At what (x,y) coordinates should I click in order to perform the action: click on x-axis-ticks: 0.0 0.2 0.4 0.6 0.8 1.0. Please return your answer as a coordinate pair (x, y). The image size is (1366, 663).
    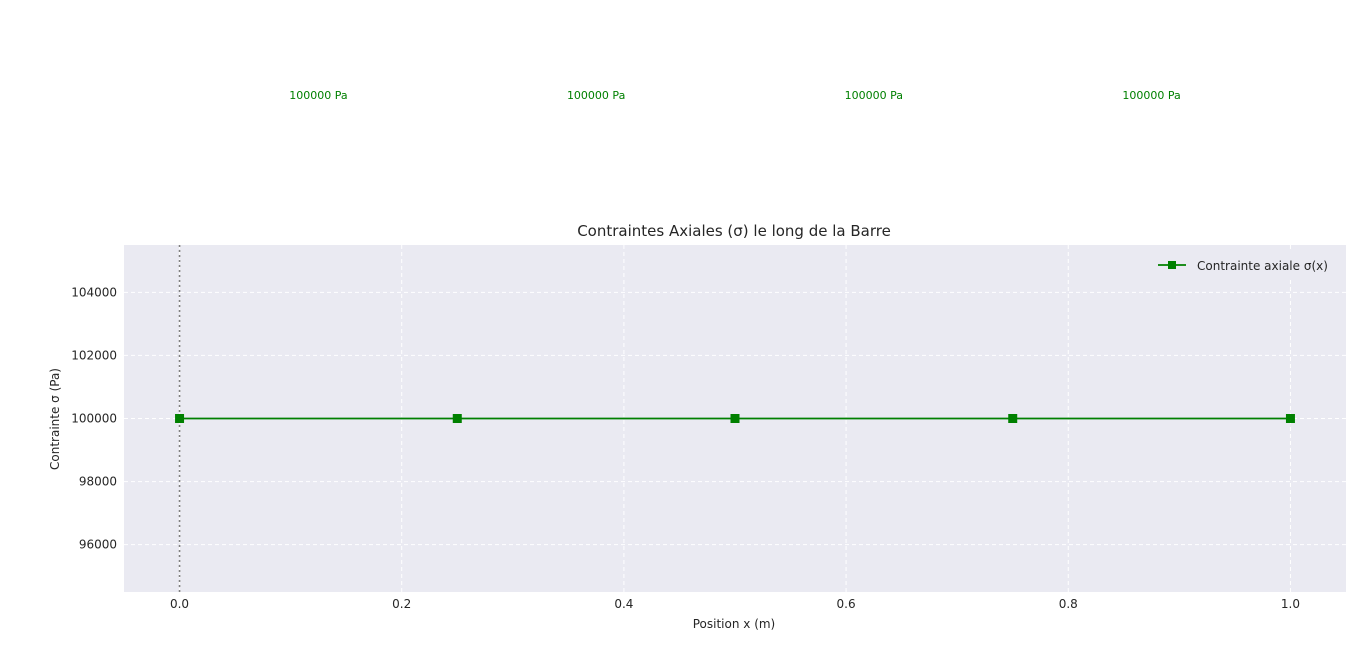
    Looking at the image, I should click on (735, 604).